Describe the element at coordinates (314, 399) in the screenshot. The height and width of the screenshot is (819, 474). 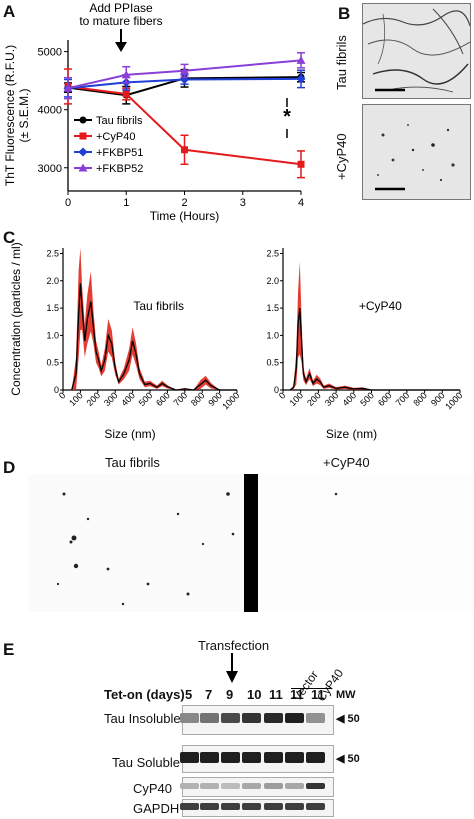
I see `x-tick-label: 200` at that location.